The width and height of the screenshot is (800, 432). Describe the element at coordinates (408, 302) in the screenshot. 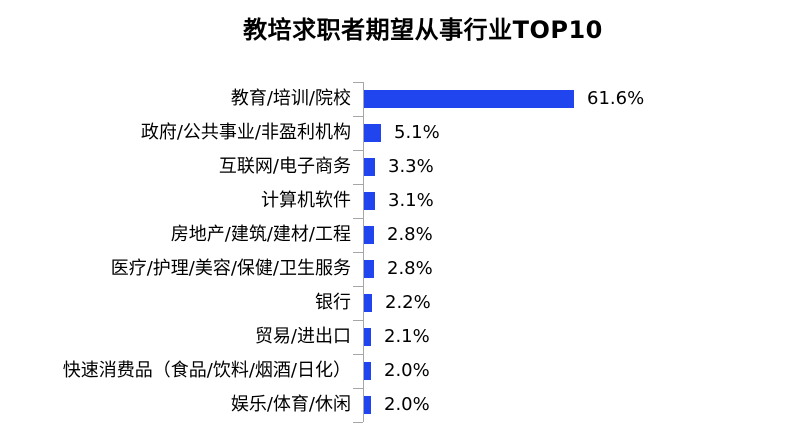

I see `value-label: 2.2%` at that location.